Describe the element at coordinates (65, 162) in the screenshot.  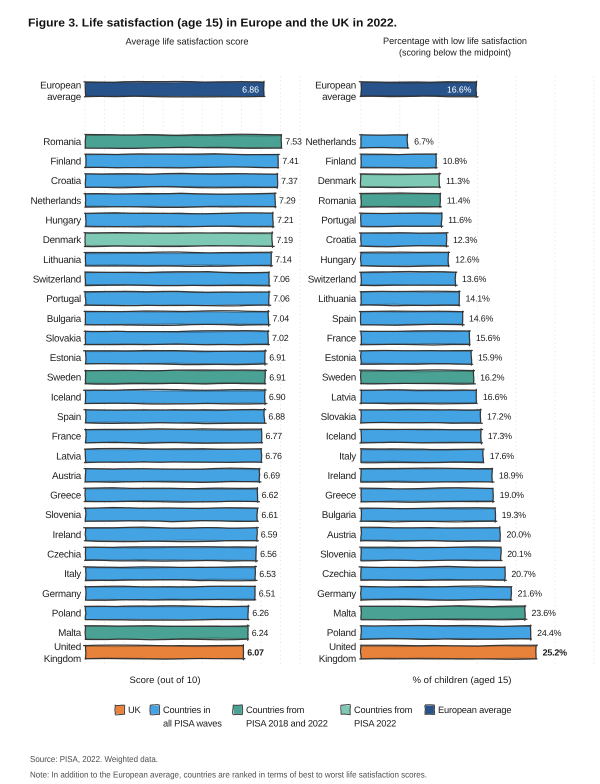
I see `svg-text: Finland` at that location.